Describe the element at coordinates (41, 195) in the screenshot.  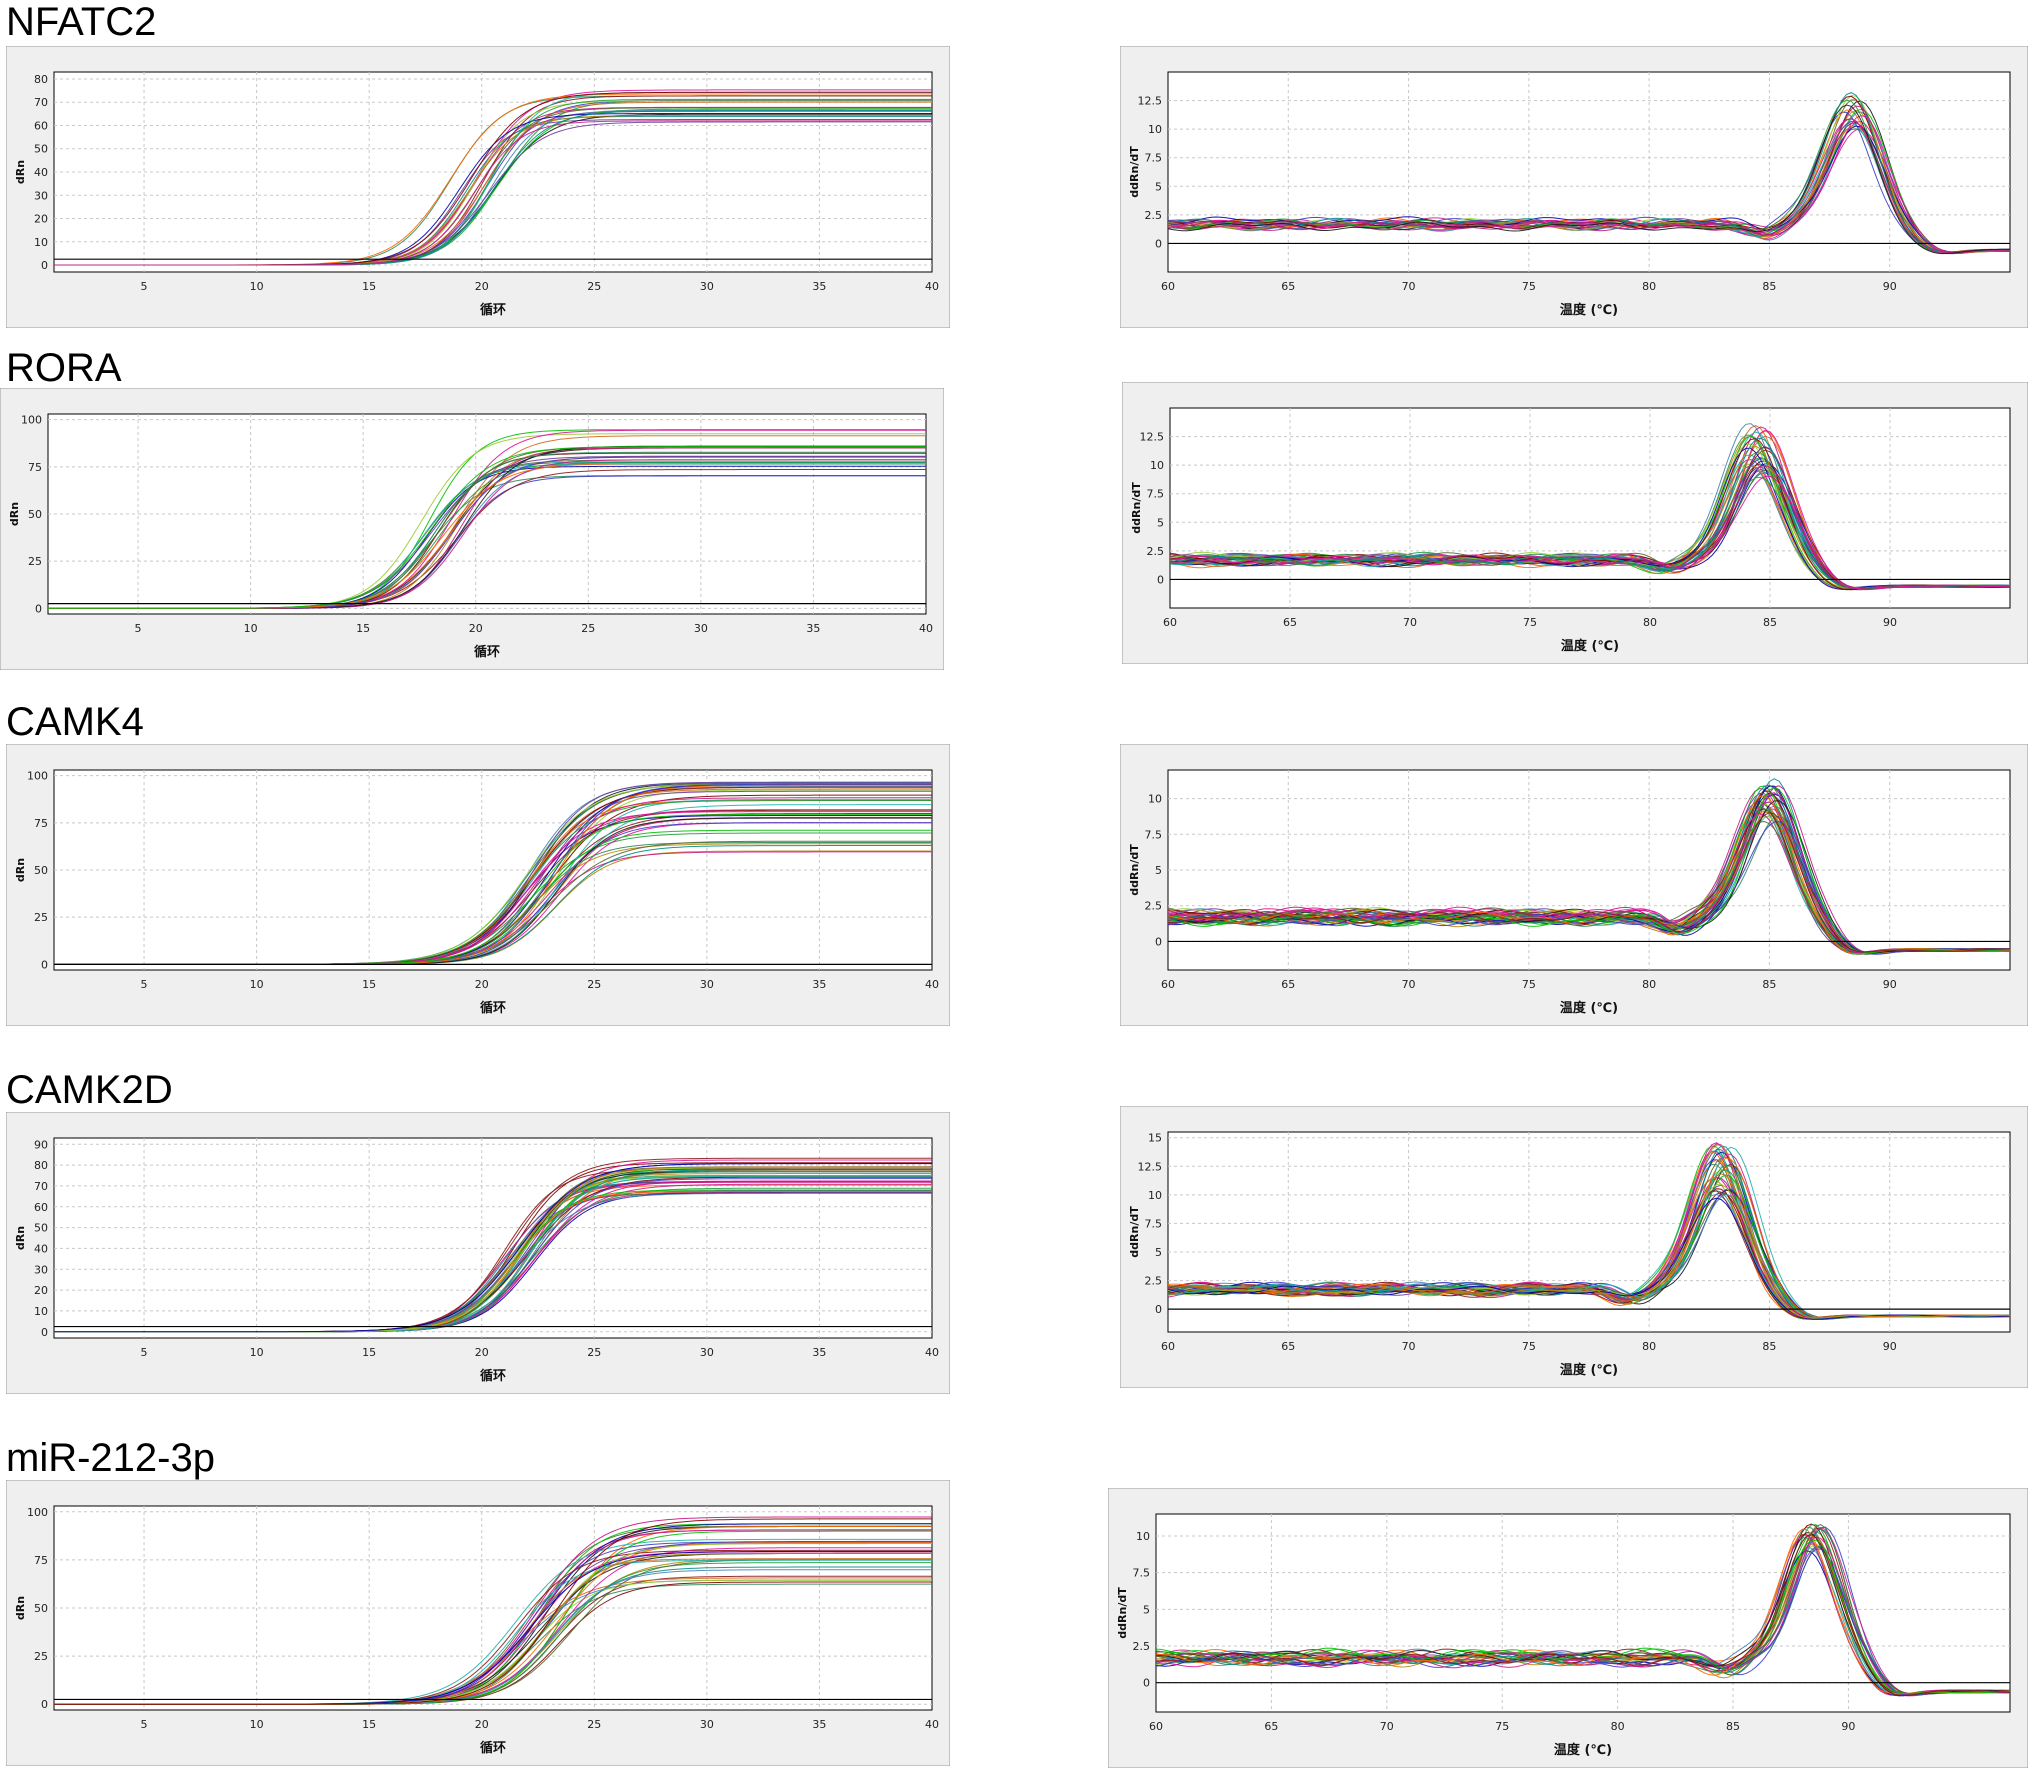
I see `y-tick-label: 30` at that location.